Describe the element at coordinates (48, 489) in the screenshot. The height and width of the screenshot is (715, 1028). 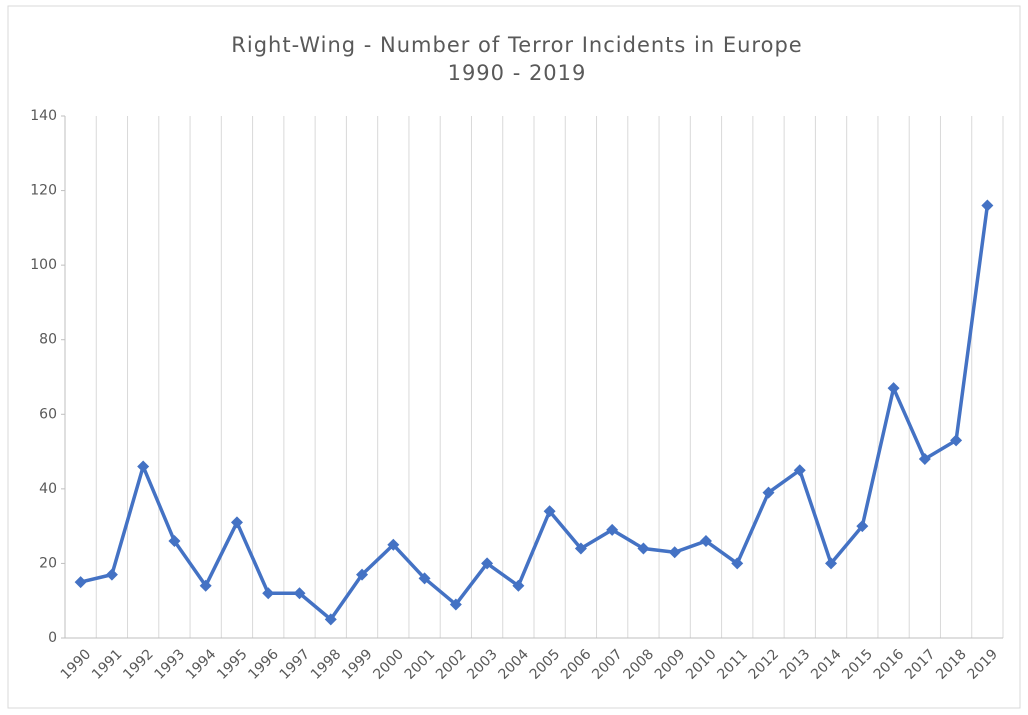
I see `y-tick-label: 40` at that location.